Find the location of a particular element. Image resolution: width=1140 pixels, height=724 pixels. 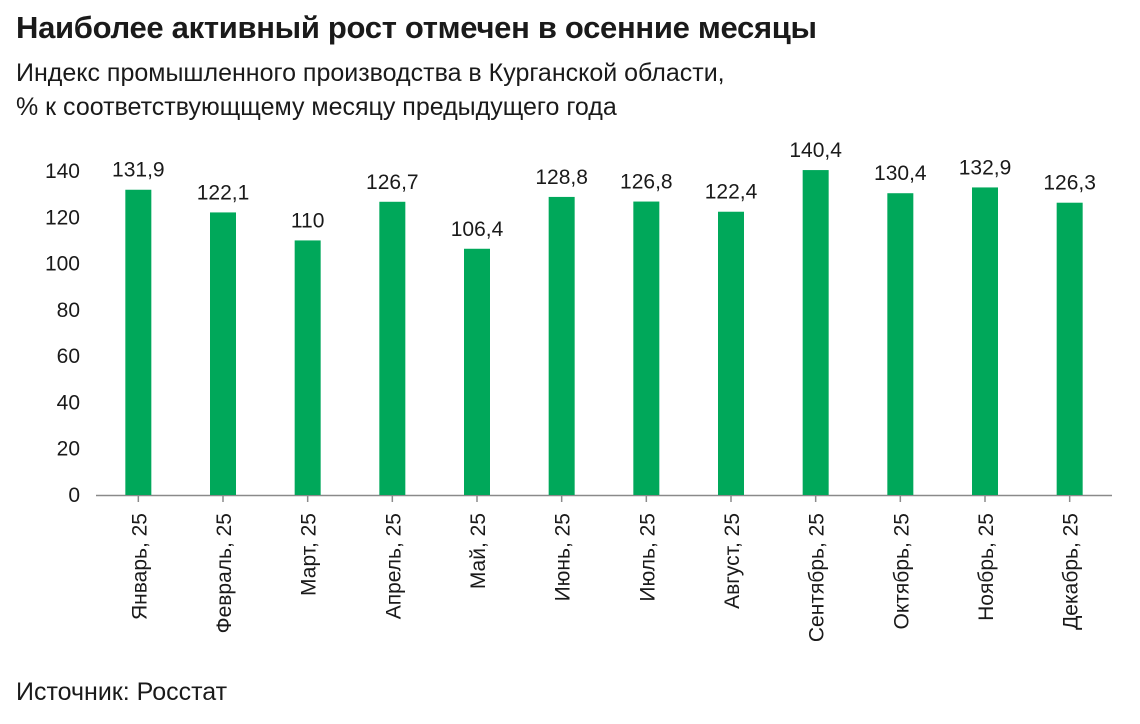

data-label: 131,9 is located at coordinates (138, 170).